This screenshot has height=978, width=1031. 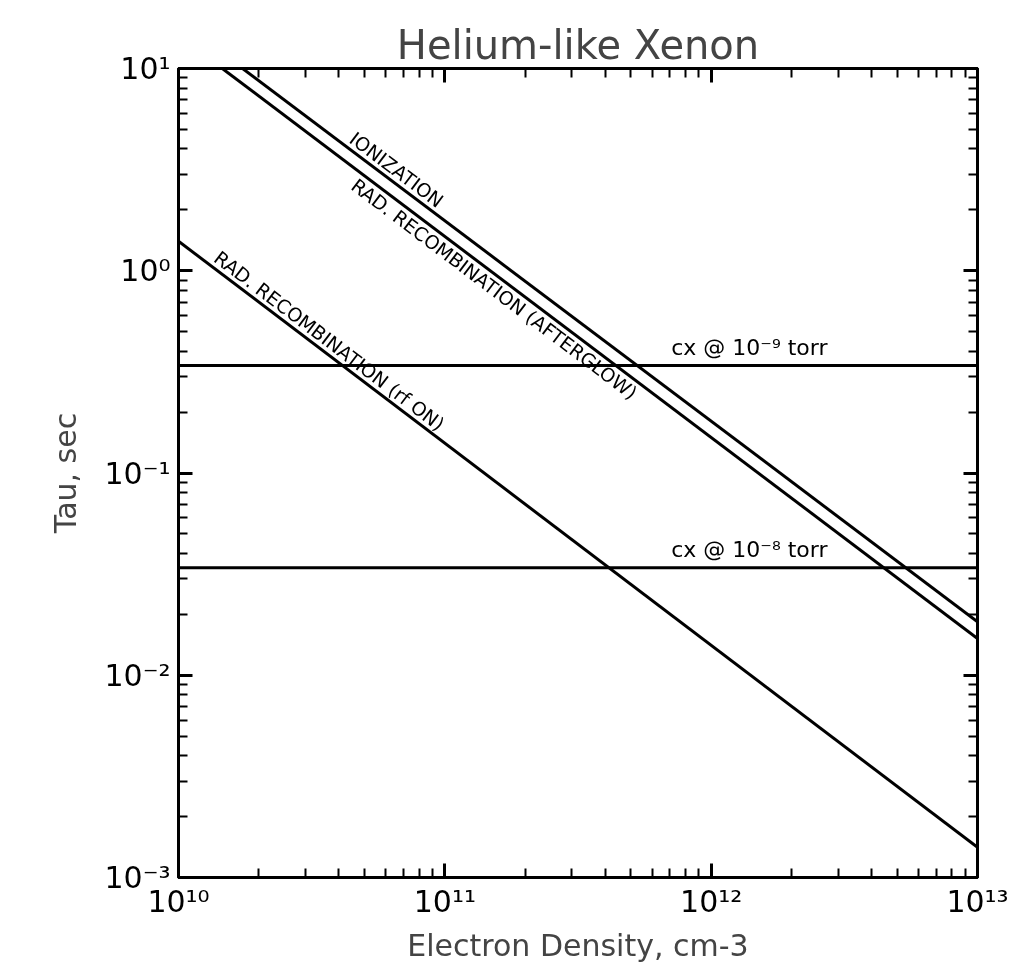 What do you see at coordinates (145, 271) in the screenshot?
I see `y-tick-label: 10⁰` at bounding box center [145, 271].